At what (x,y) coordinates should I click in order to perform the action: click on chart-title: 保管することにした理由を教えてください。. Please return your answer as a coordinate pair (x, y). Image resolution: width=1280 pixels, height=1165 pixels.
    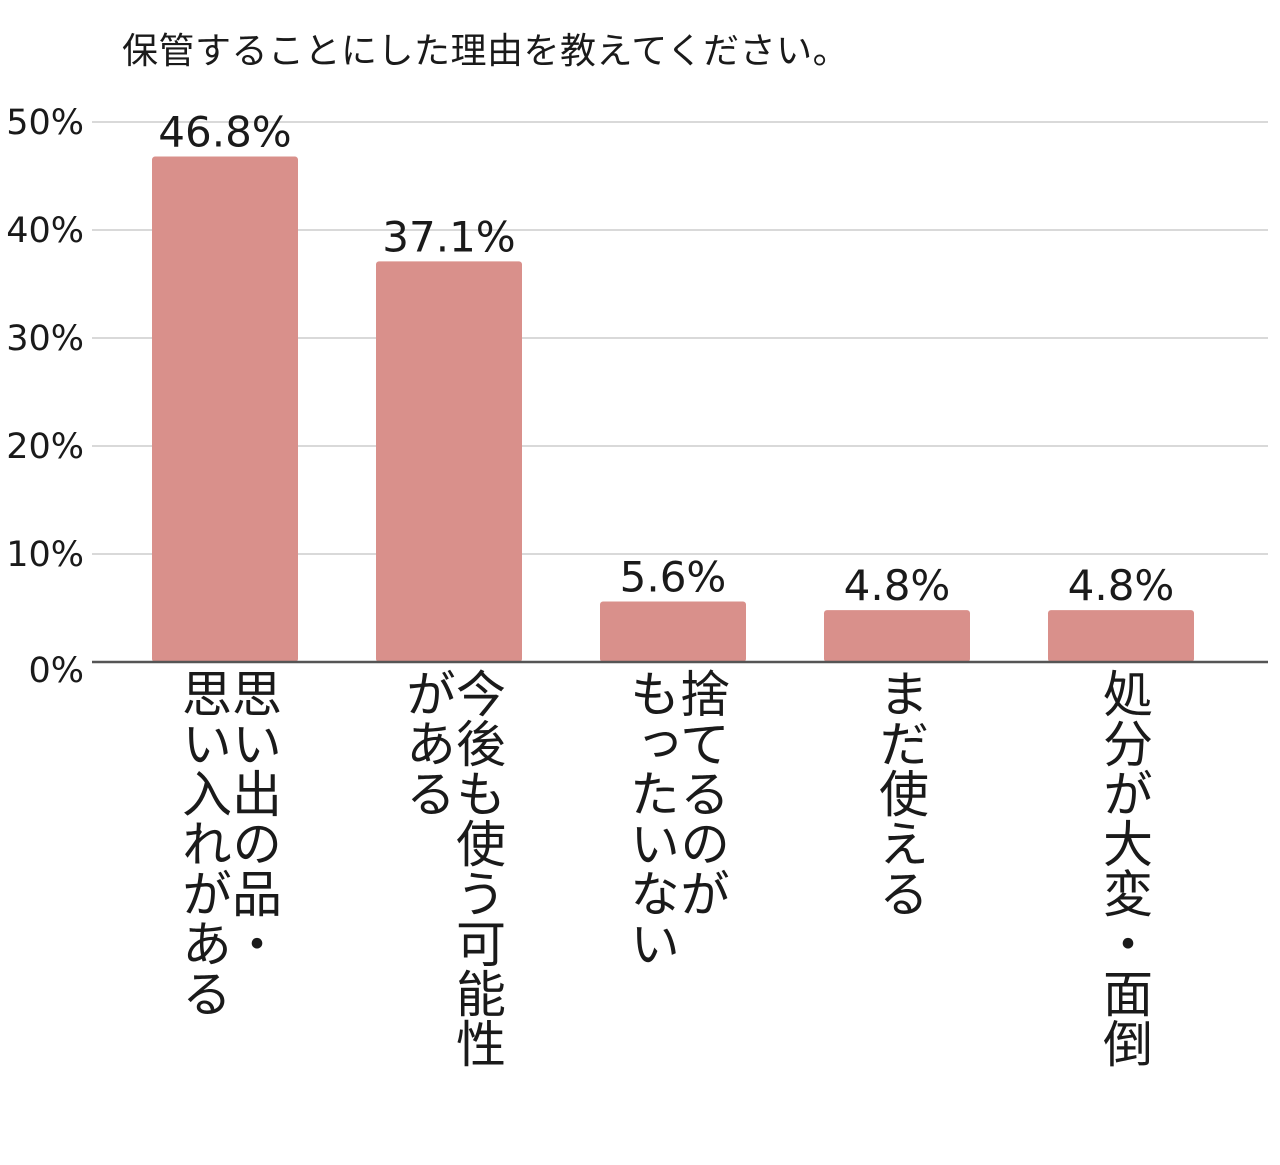
    Looking at the image, I should click on (486, 51).